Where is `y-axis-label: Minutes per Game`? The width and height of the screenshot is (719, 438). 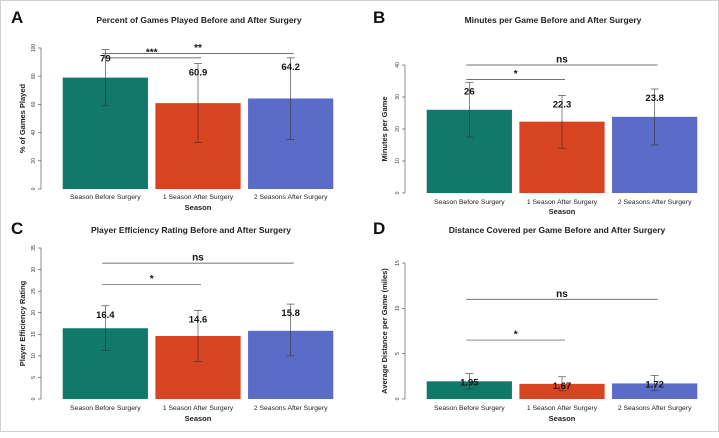
y-axis-label: Minutes per Game is located at coordinates (384, 128).